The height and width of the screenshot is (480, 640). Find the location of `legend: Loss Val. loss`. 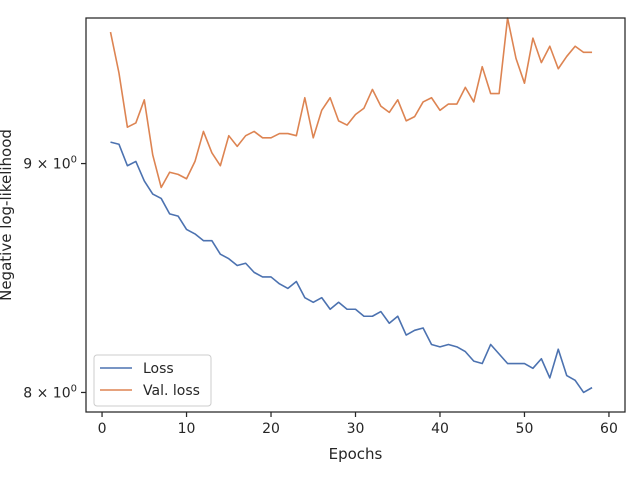

legend: Loss Val. loss is located at coordinates (152, 380).